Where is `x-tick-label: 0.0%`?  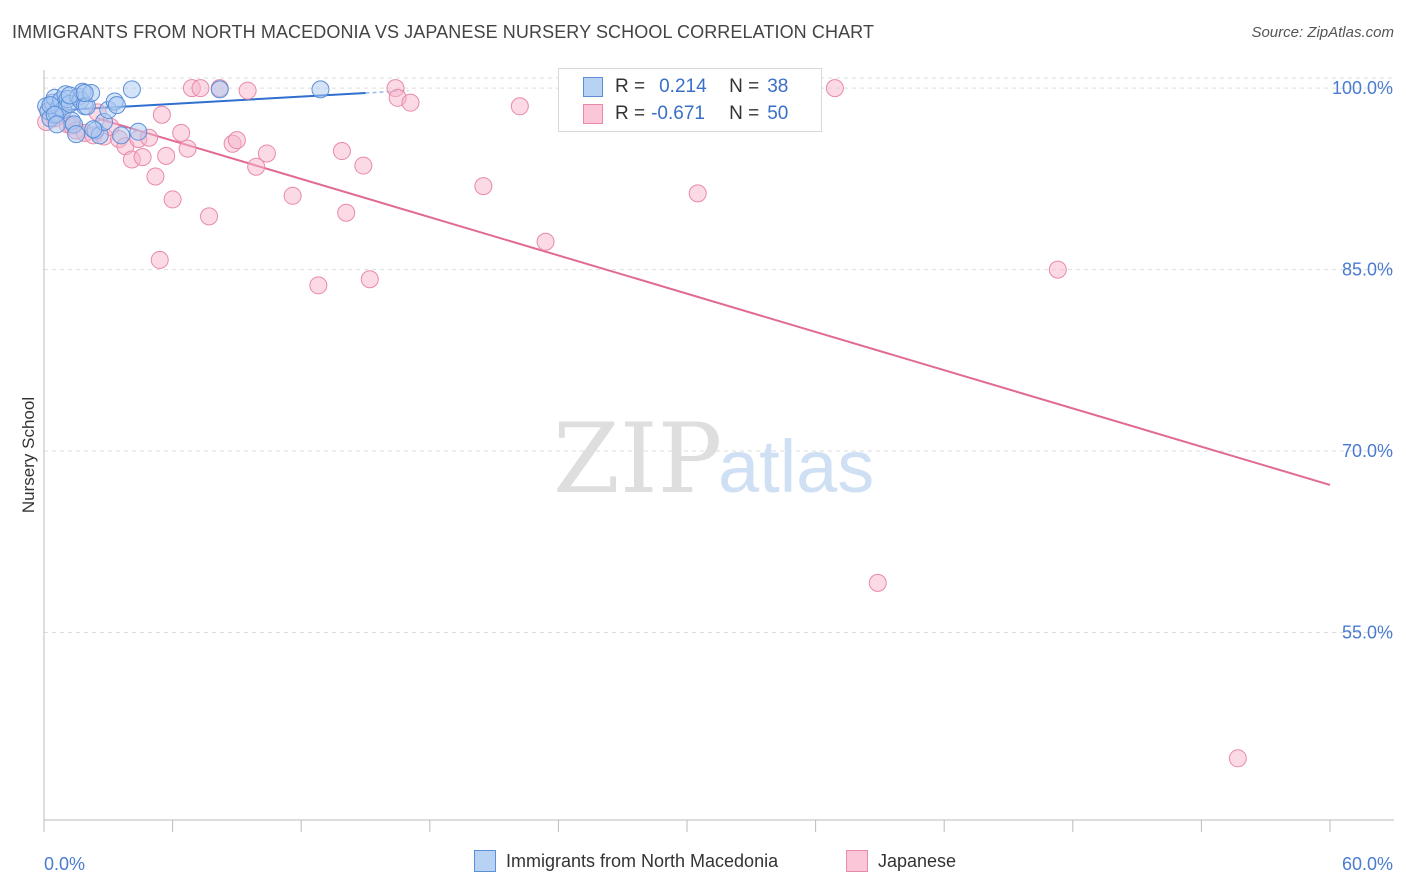 x-tick-label: 0.0% is located at coordinates (64, 864).